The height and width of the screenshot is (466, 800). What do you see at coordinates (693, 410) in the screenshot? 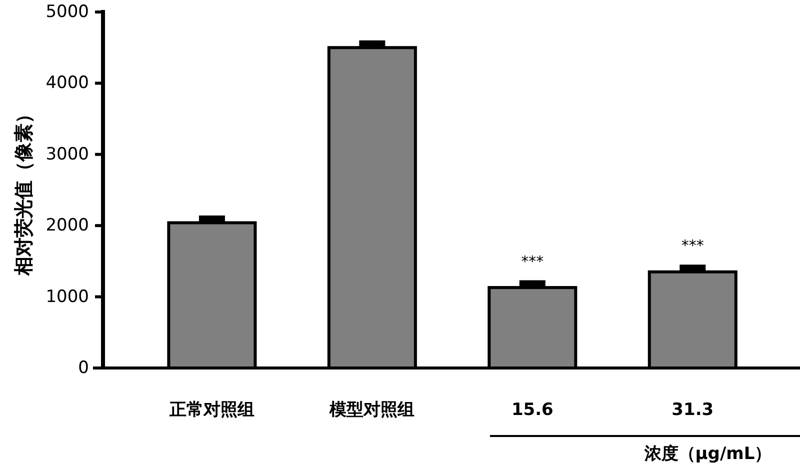
I see `x-tick-label: 31.3` at bounding box center [693, 410].